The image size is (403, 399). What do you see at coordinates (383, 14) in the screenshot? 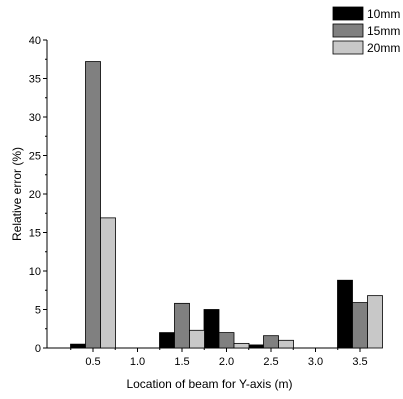
I see `legend-label: 10mm` at bounding box center [383, 14].